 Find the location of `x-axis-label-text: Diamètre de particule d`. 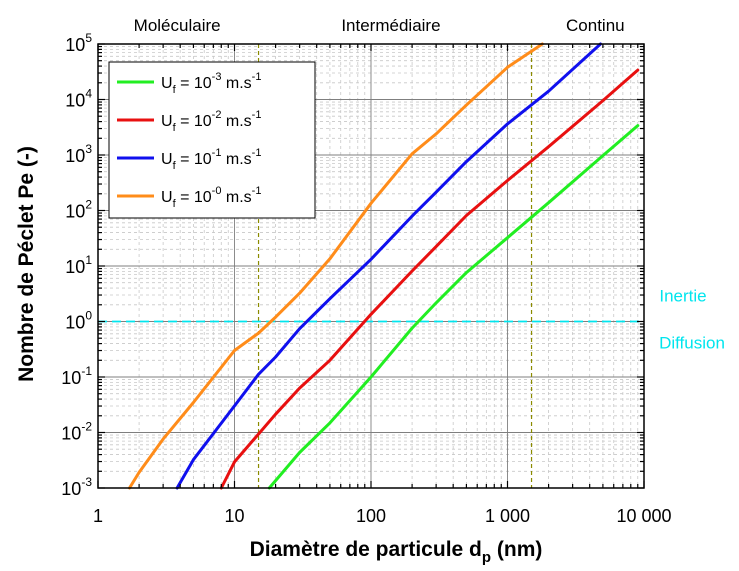

x-axis-label-text: Diamètre de particule d is located at coordinates (366, 549).